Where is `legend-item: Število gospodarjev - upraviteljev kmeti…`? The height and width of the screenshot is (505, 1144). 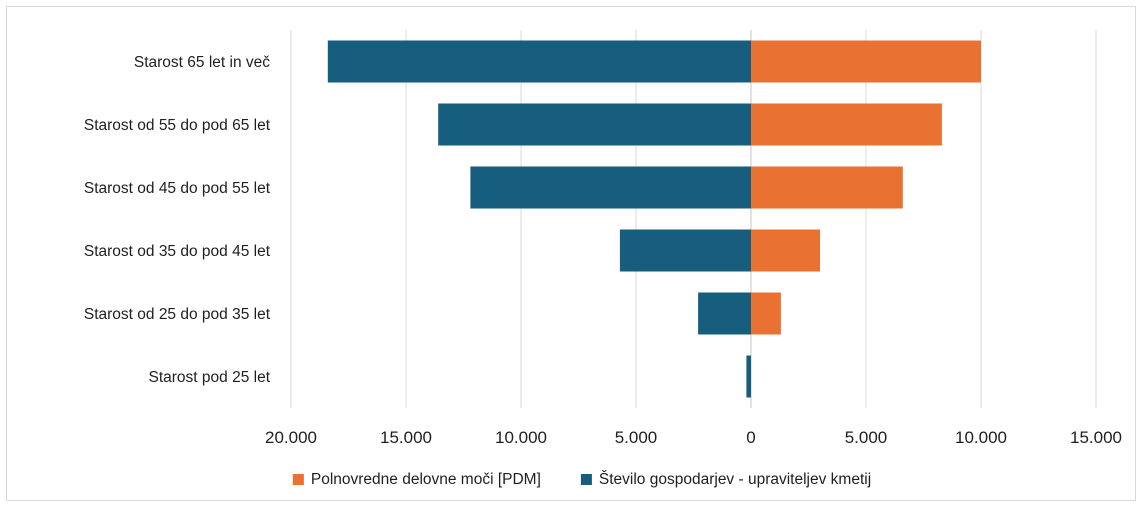 legend-item: Število gospodarjev - upraviteljev kmeti… is located at coordinates (725, 479).